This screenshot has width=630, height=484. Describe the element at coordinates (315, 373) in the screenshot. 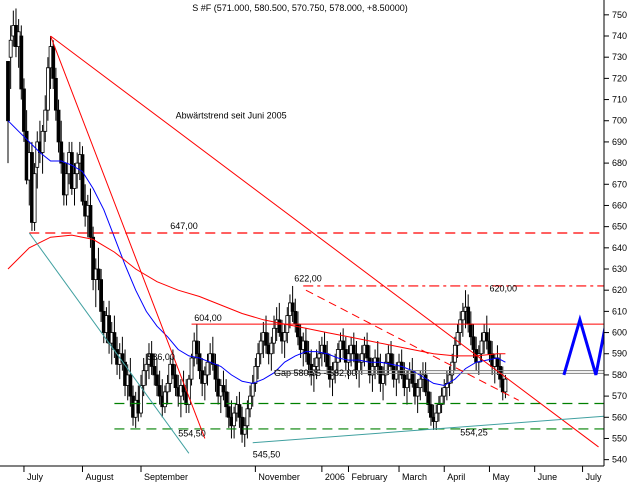

I see `annotation-6: Gap 580,75 - 582,00` at that location.